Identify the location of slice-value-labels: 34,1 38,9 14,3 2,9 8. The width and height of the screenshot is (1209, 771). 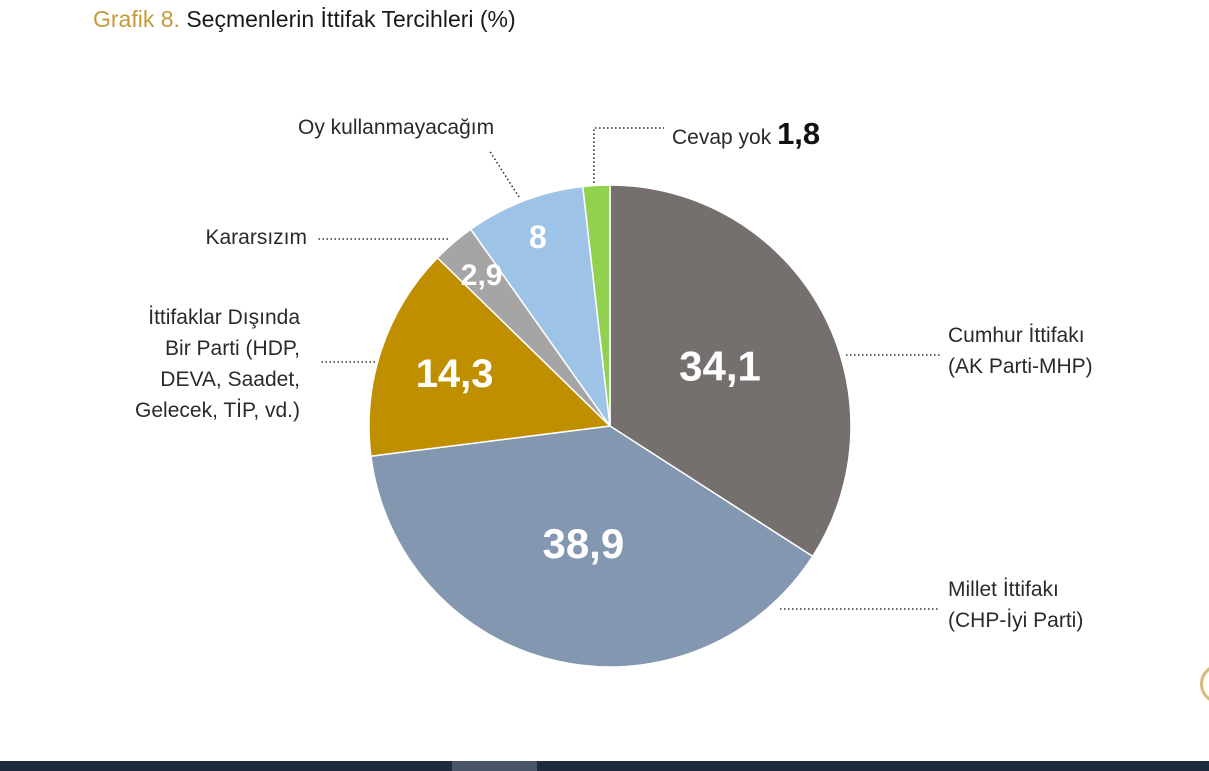
(588, 393).